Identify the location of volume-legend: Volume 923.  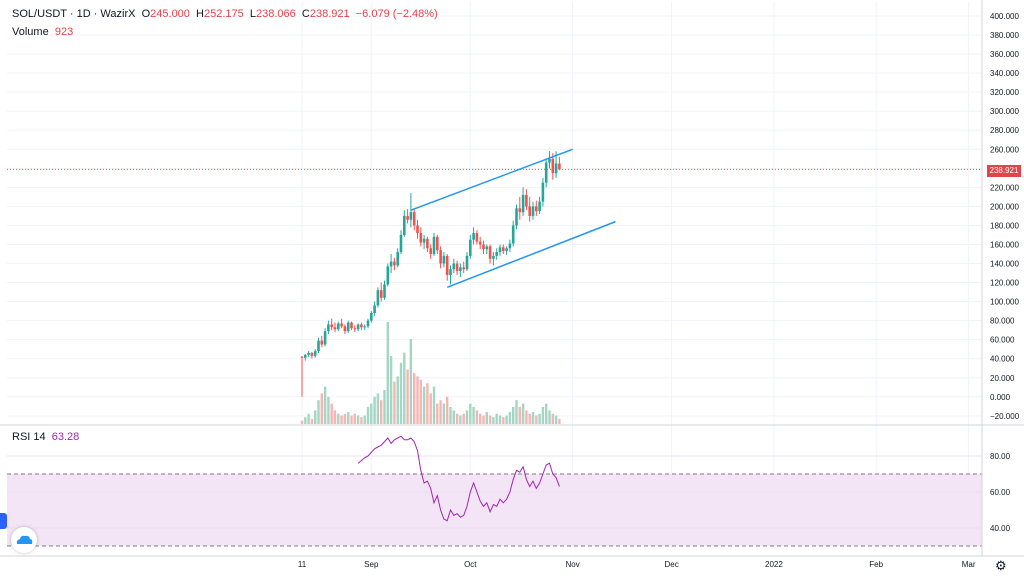
(42, 32).